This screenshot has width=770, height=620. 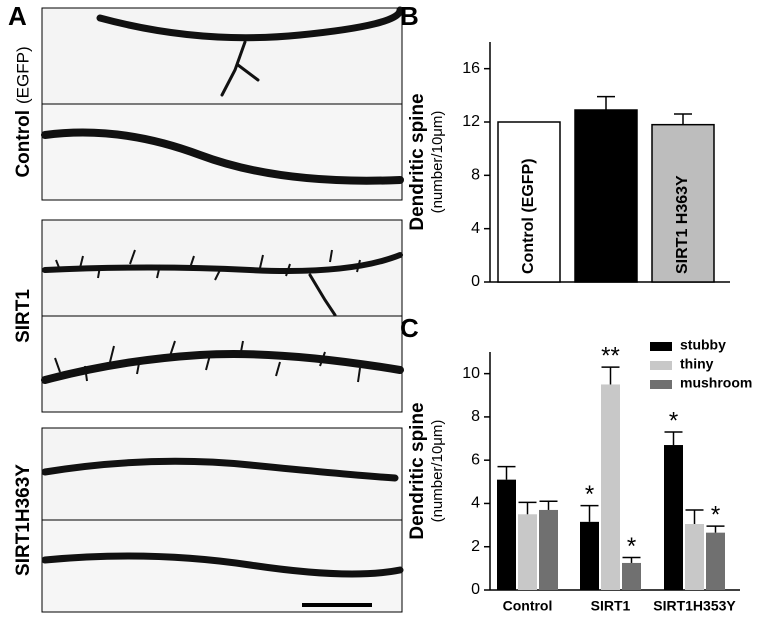 I want to click on legend-label: mushroom, so click(x=716, y=383).